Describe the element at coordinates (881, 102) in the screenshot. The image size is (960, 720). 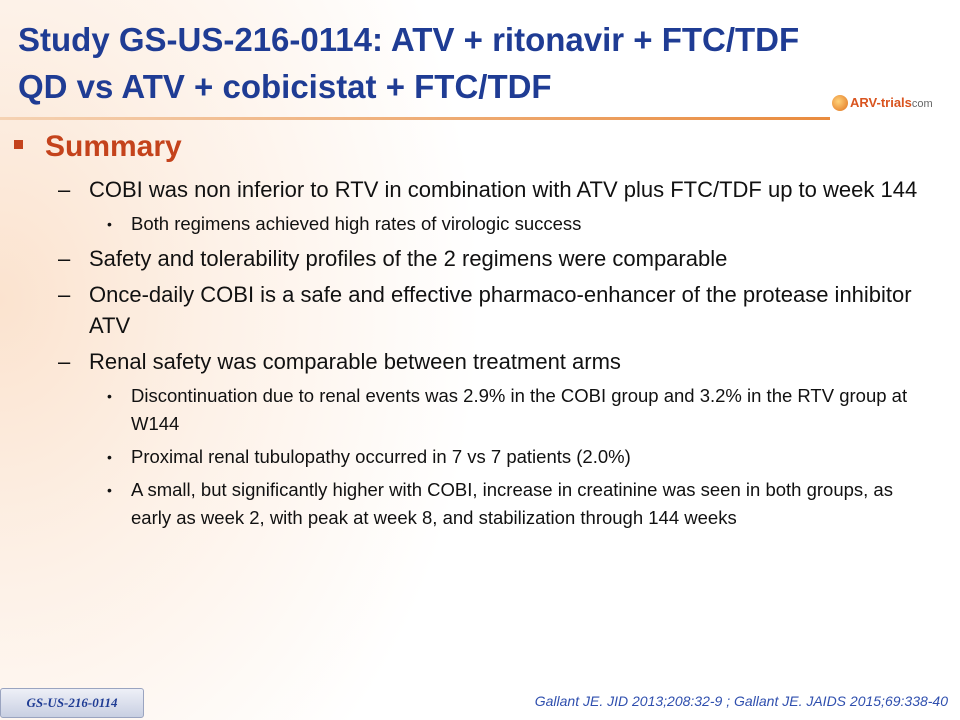
I see `logo-main: ARV-trials` at that location.